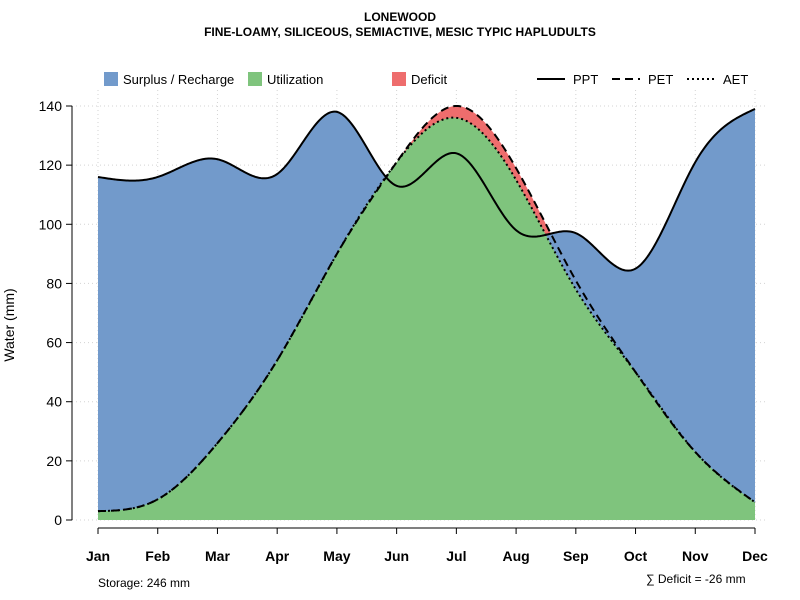 This screenshot has width=800, height=600. Describe the element at coordinates (515, 556) in the screenshot. I see `x-tick-label: Aug` at that location.